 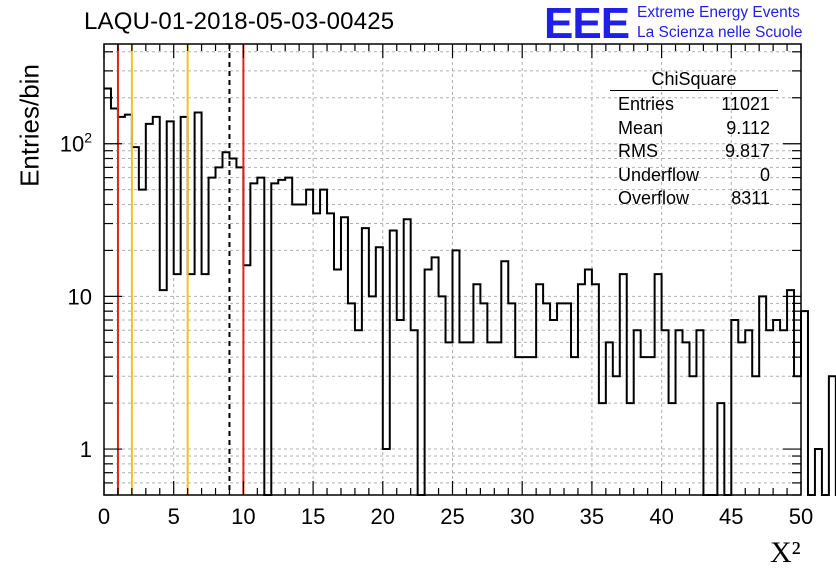 What do you see at coordinates (383, 516) in the screenshot?
I see `x-tick-label: 20` at bounding box center [383, 516].